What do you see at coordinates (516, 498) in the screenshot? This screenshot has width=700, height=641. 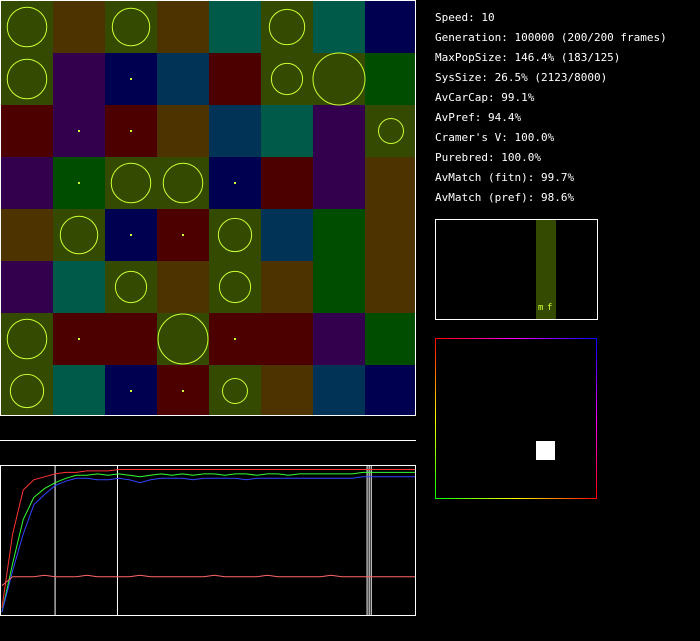 I see `color-border-bottom` at bounding box center [516, 498].